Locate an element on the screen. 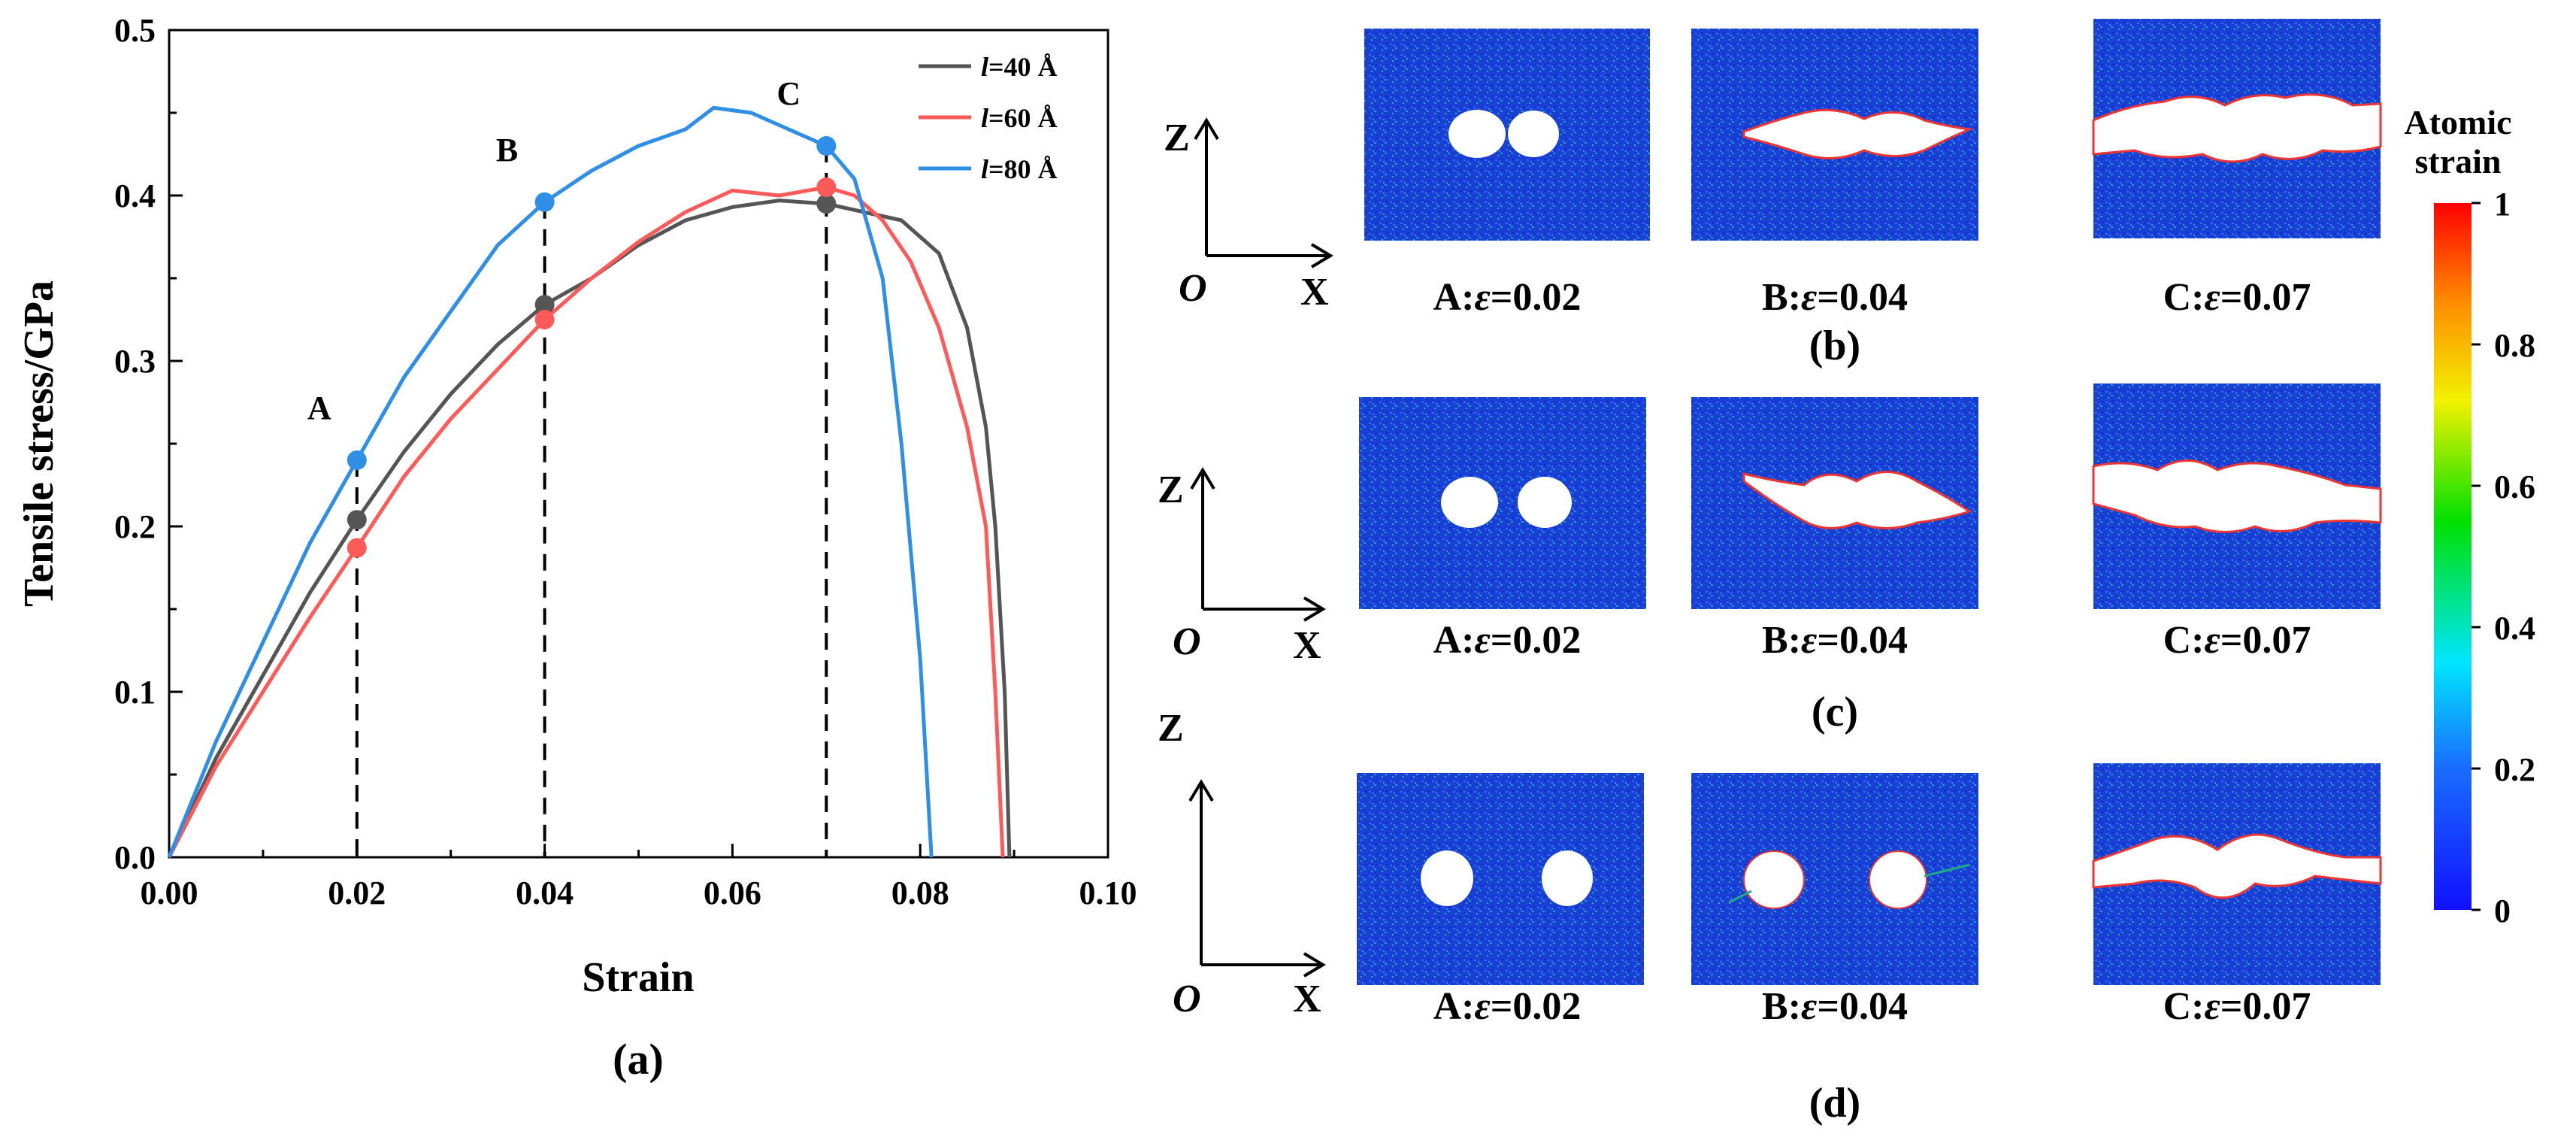  axis-o-label-c: O is located at coordinates (1187, 641).